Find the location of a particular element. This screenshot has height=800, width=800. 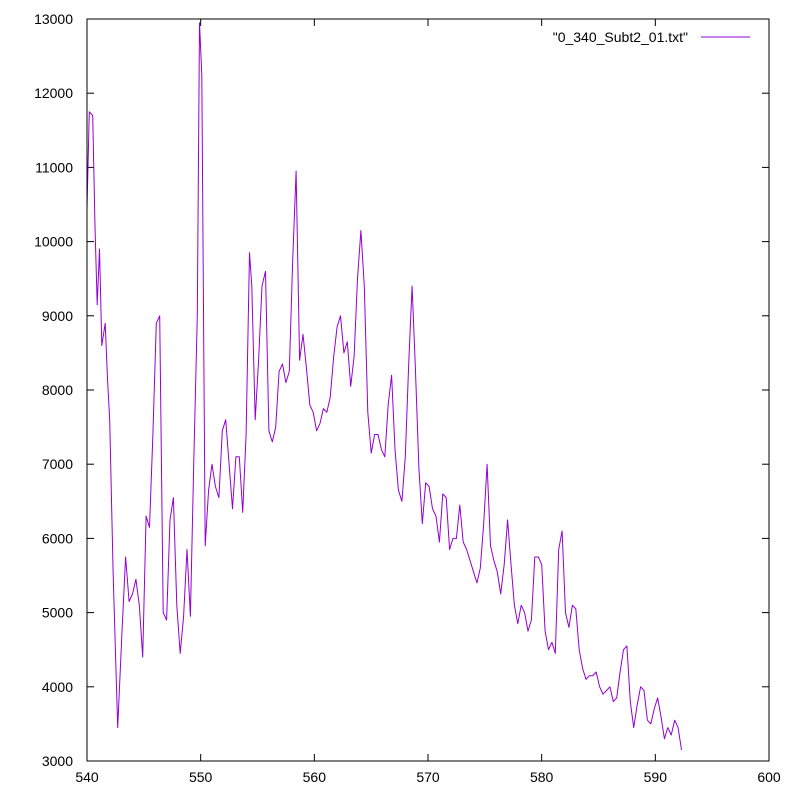

x-tick-label: 570 is located at coordinates (428, 777).